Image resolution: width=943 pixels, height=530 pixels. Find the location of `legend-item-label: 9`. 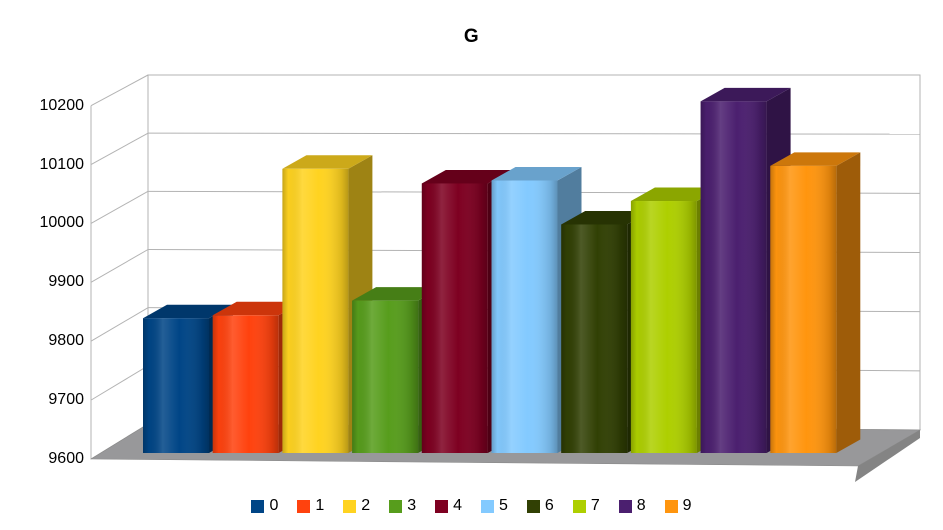

legend-item-label: 9 is located at coordinates (687, 505).